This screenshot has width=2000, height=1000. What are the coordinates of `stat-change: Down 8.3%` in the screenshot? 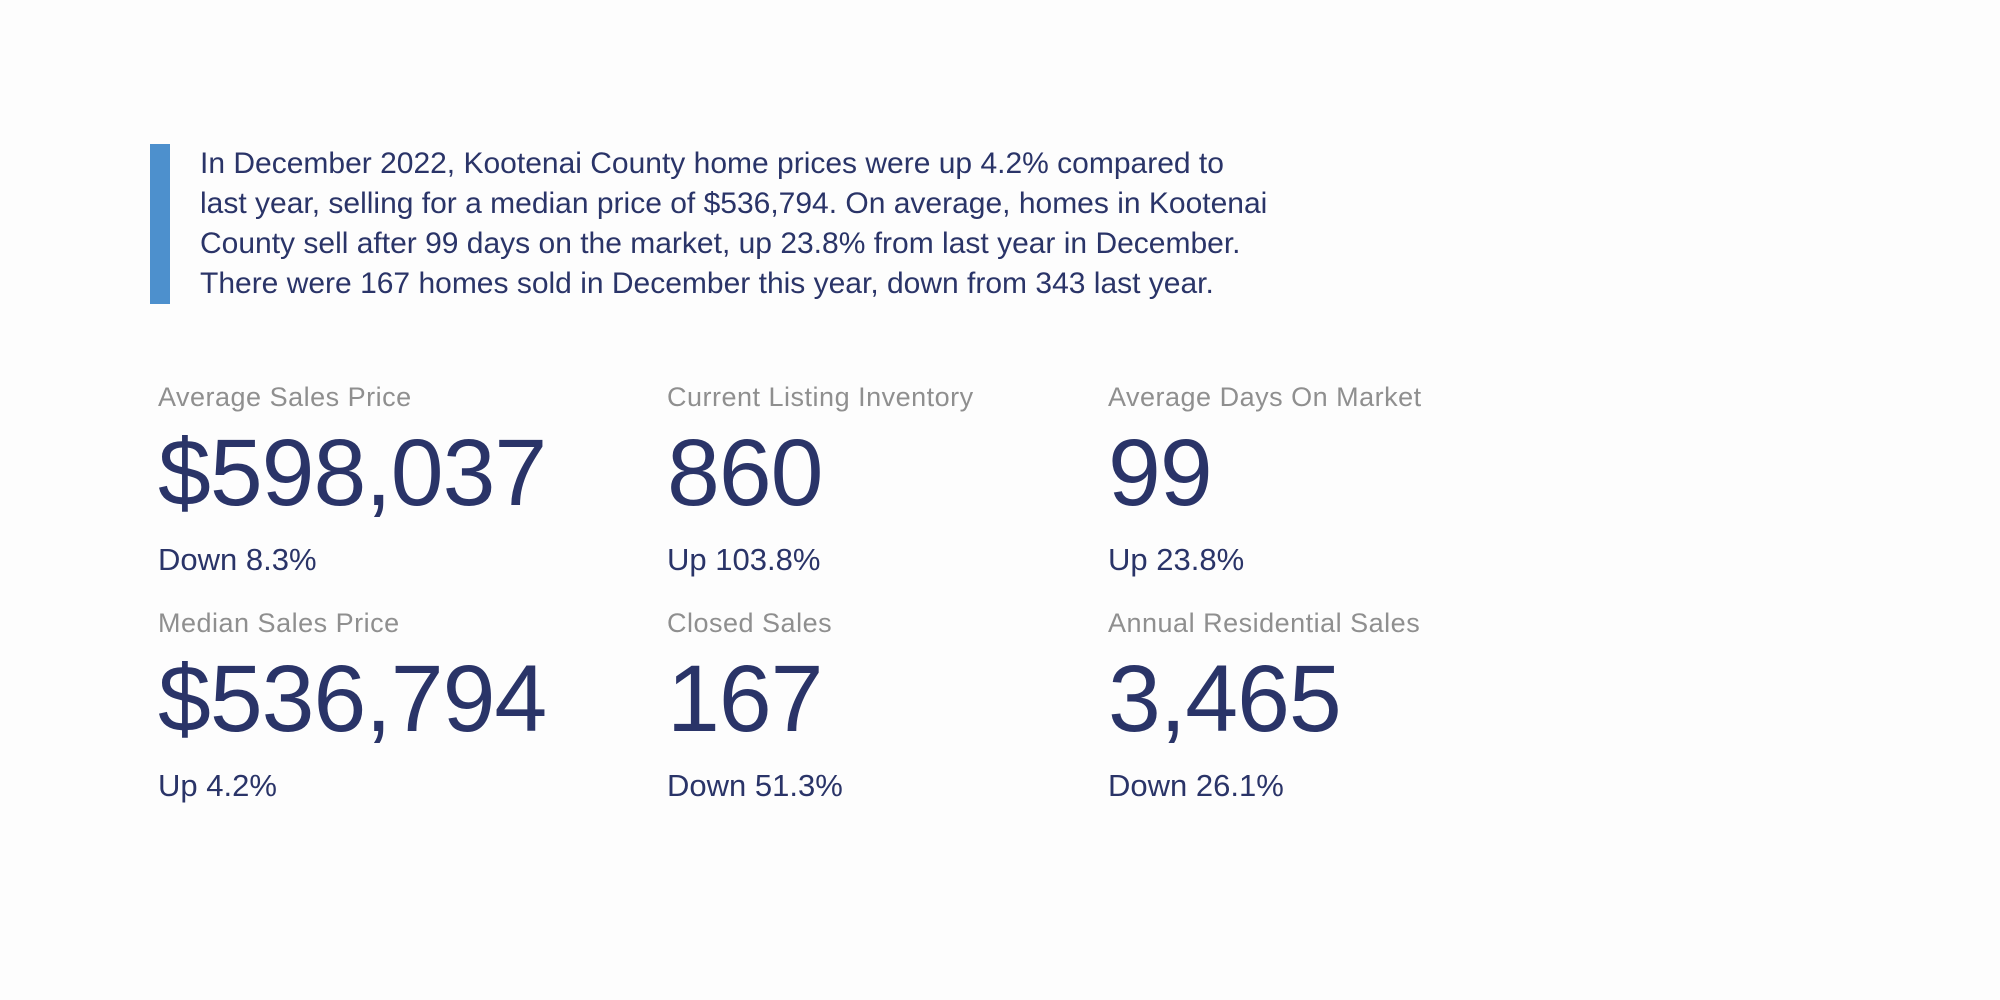 It's located at (237, 559).